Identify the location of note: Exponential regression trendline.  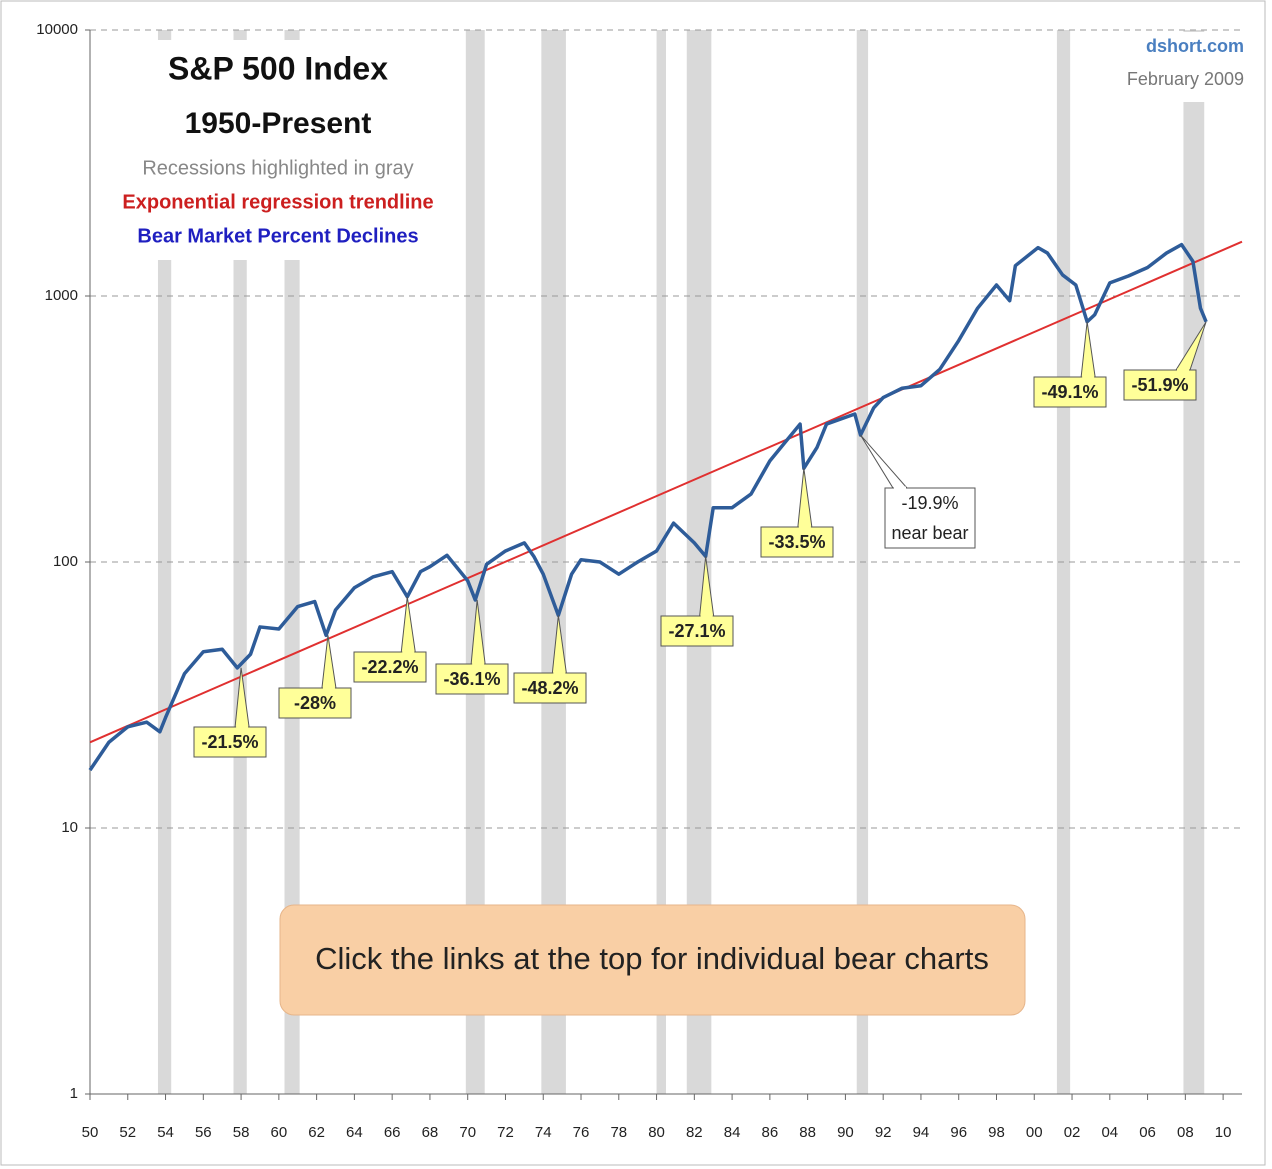
(277, 202).